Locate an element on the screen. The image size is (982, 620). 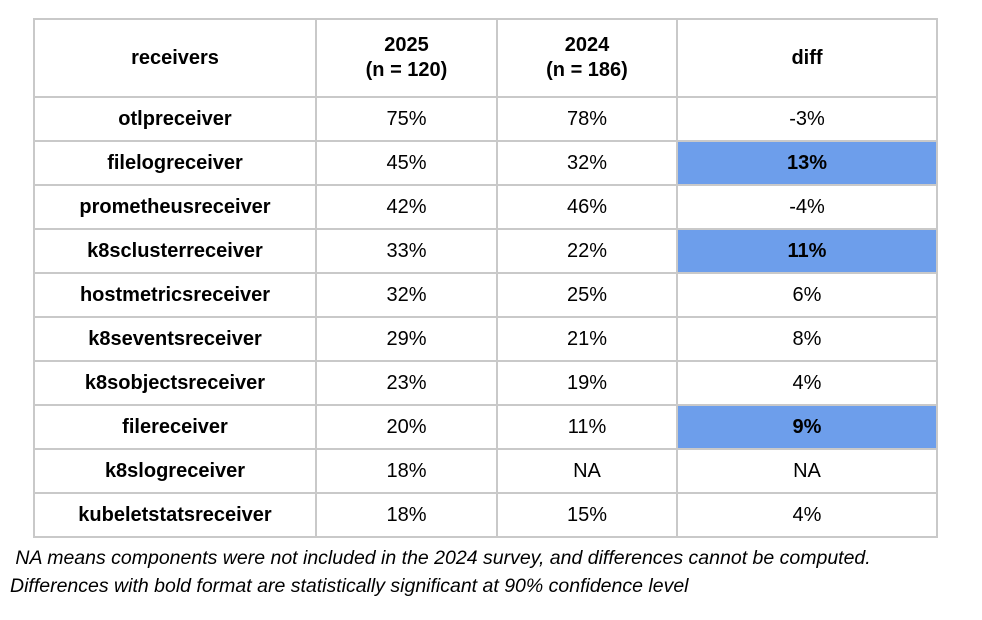
receiver-name: filelogreceiver is located at coordinates (175, 163).